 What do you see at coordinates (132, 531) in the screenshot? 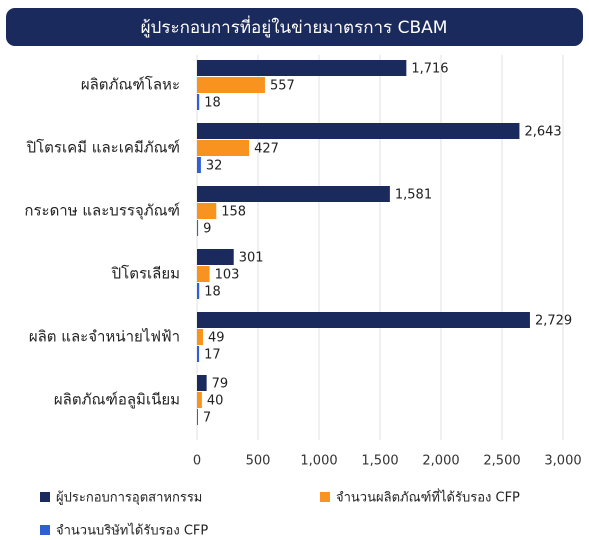
I see `legend-label: จำนวนบริษัทได้รับรอง CFP` at bounding box center [132, 531].